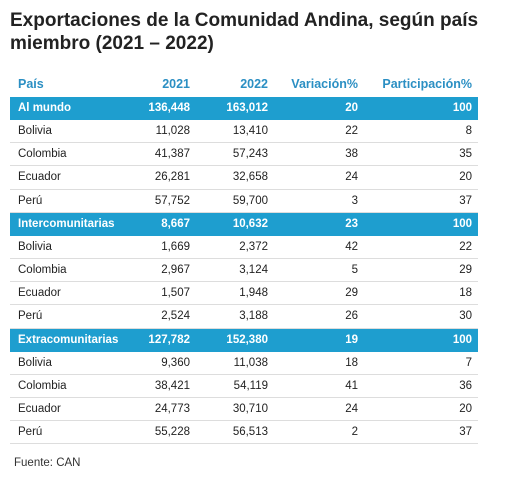 This screenshot has height=477, width=506. What do you see at coordinates (250, 362) in the screenshot?
I see `cell: 11,038` at bounding box center [250, 362].